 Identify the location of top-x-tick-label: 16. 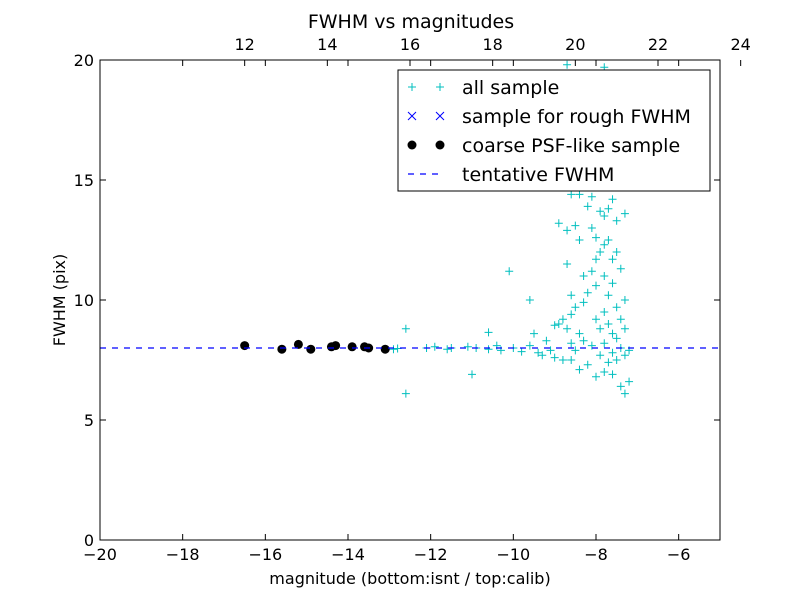
(410, 44).